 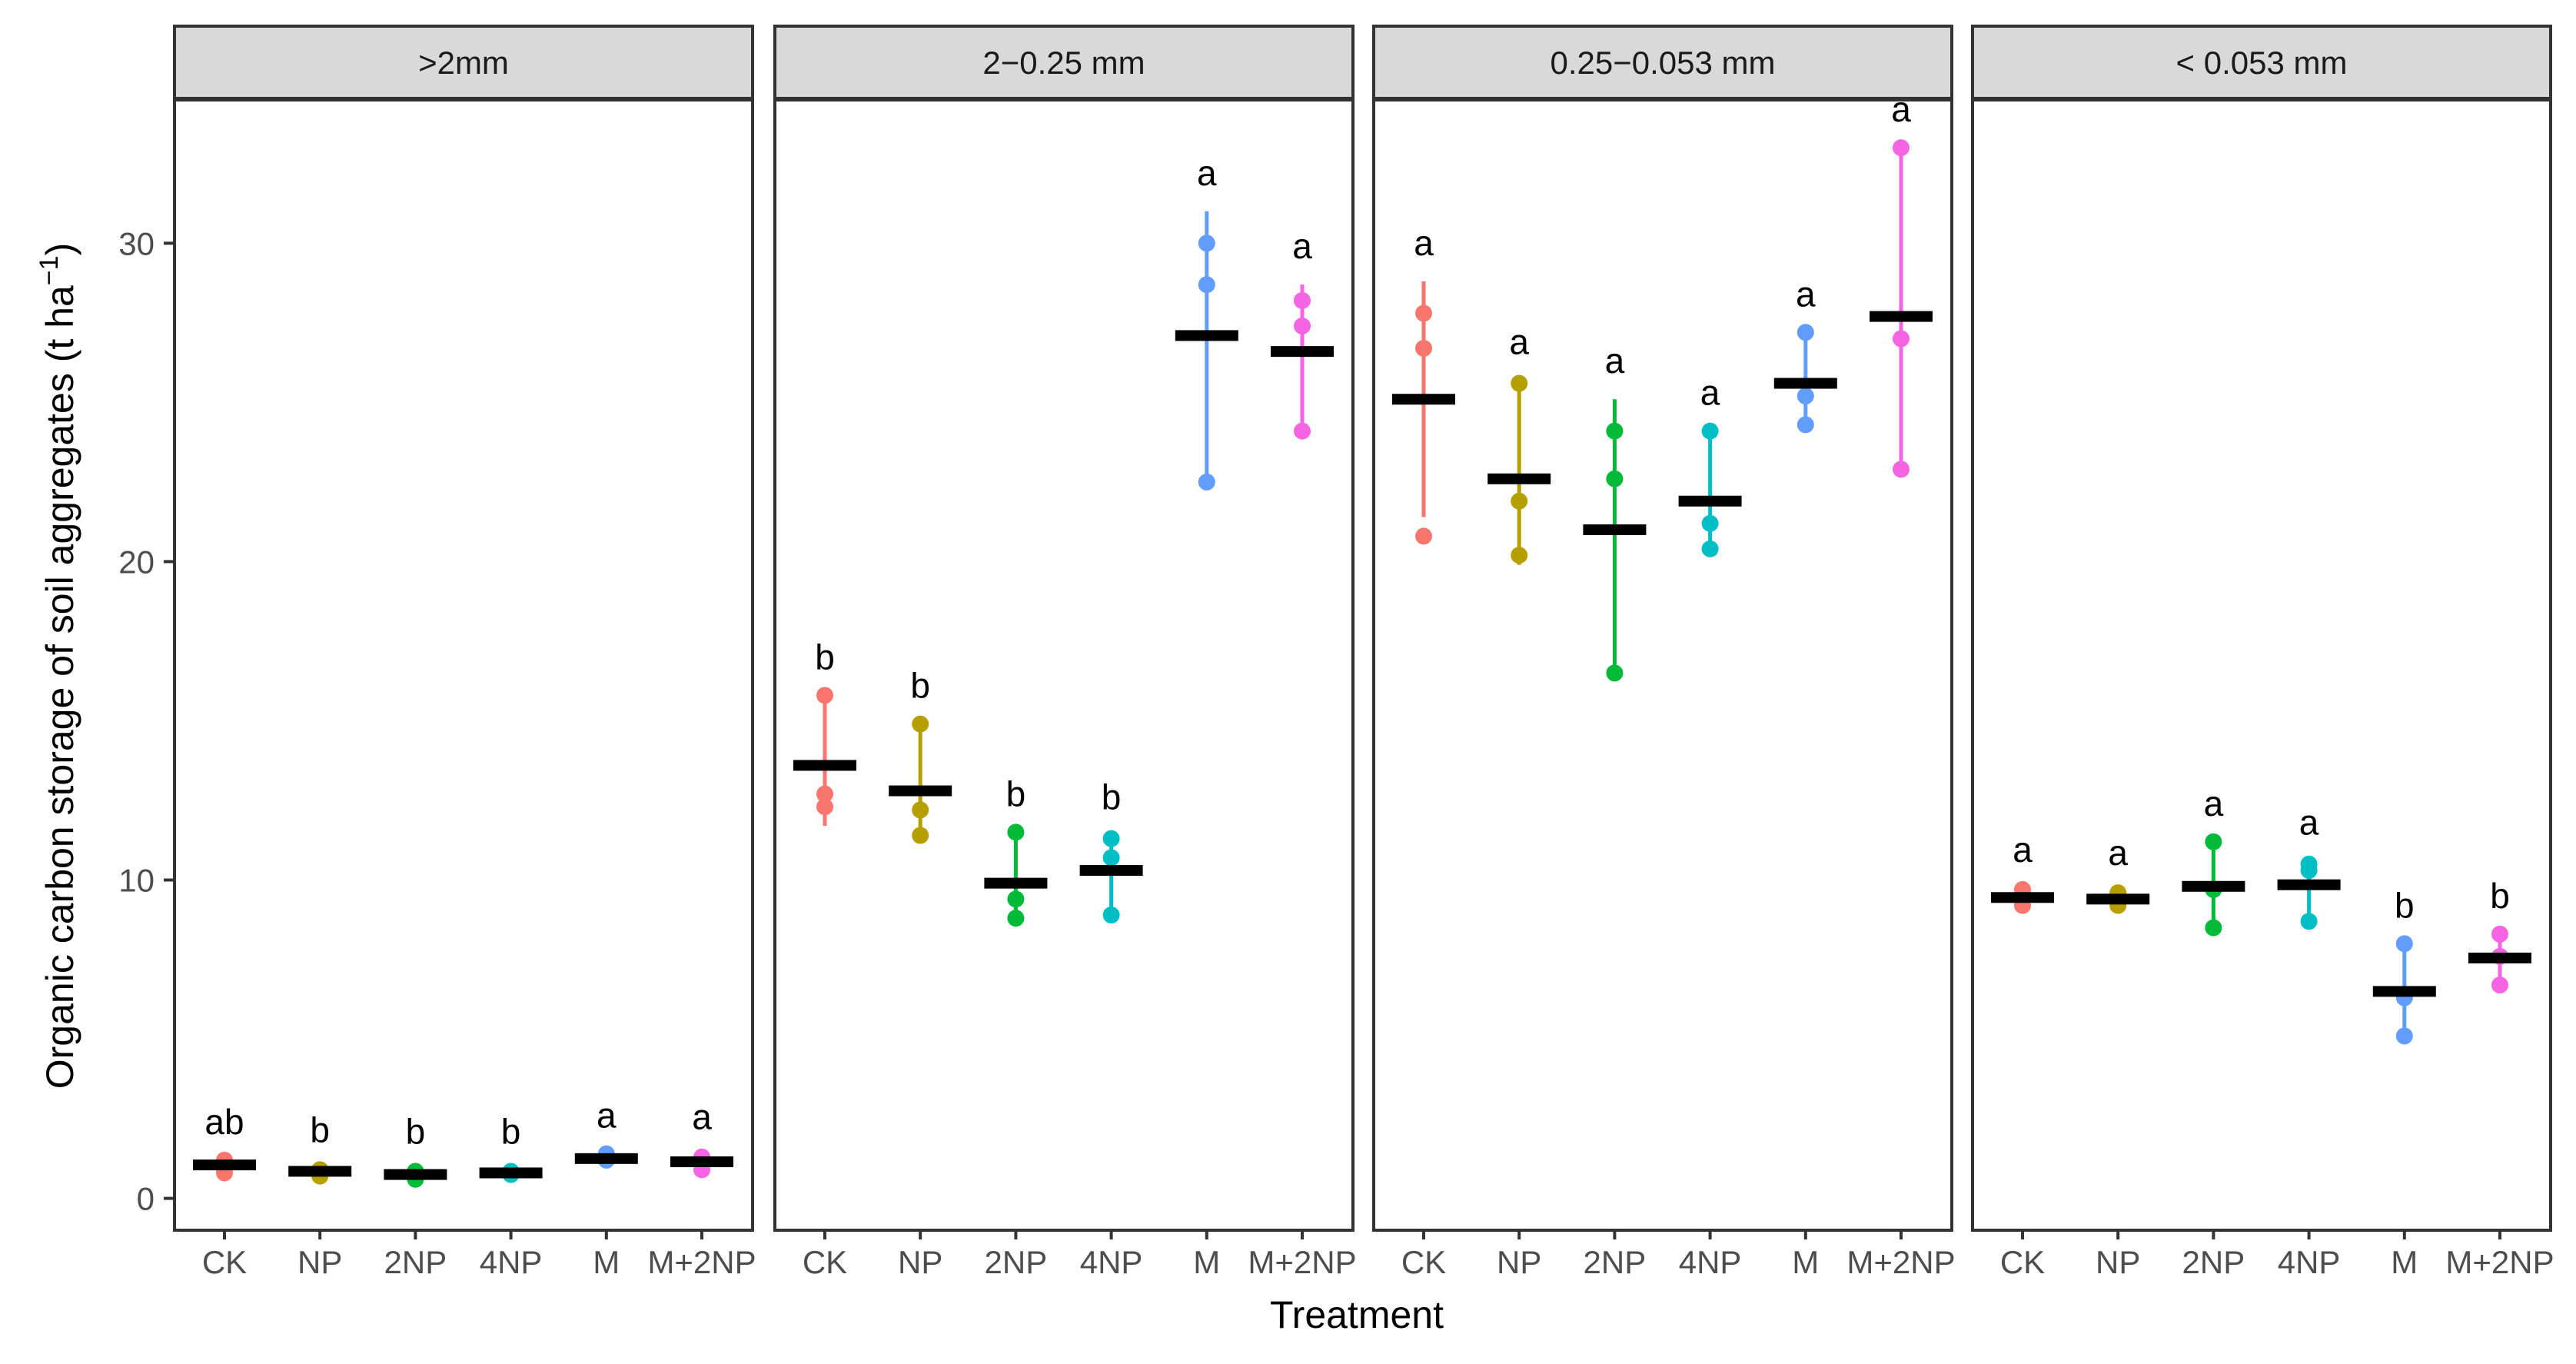 What do you see at coordinates (1357, 1314) in the screenshot?
I see `x-axis-title: Treatment` at bounding box center [1357, 1314].